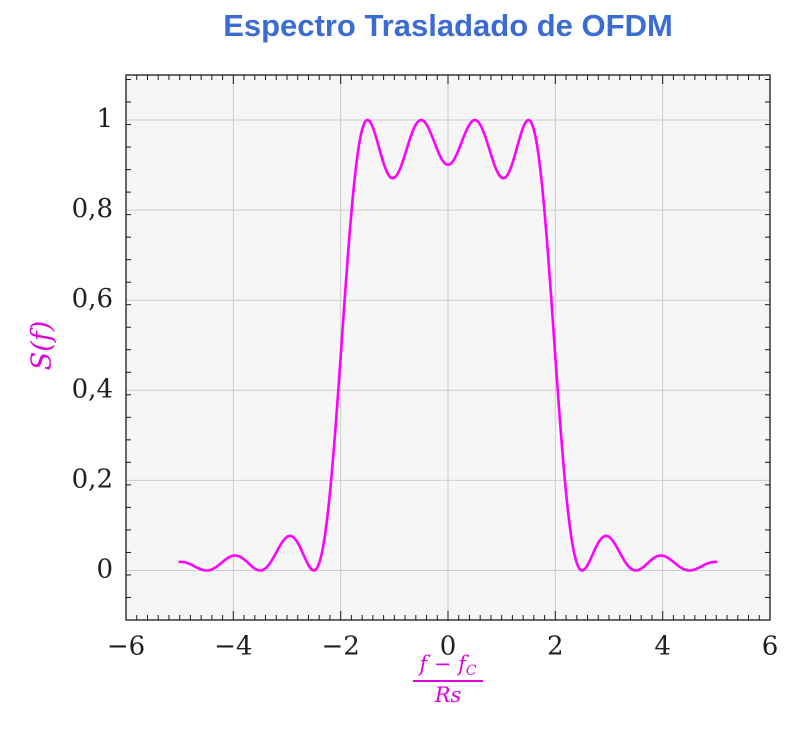  What do you see at coordinates (233, 646) in the screenshot?
I see `x-tick-label: −4` at bounding box center [233, 646].